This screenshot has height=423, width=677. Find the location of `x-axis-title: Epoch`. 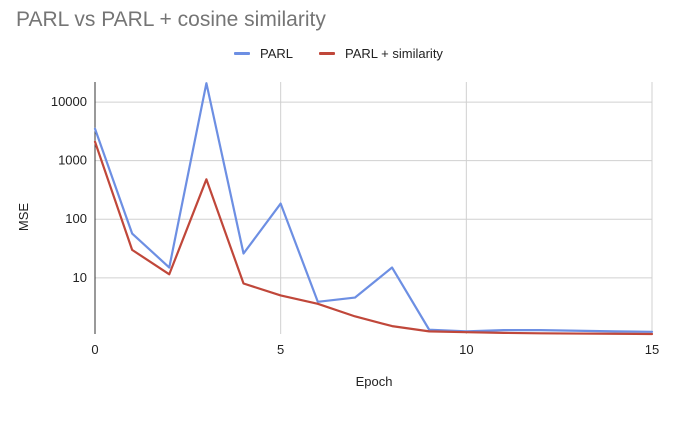

x-axis-title: Epoch is located at coordinates (374, 381).